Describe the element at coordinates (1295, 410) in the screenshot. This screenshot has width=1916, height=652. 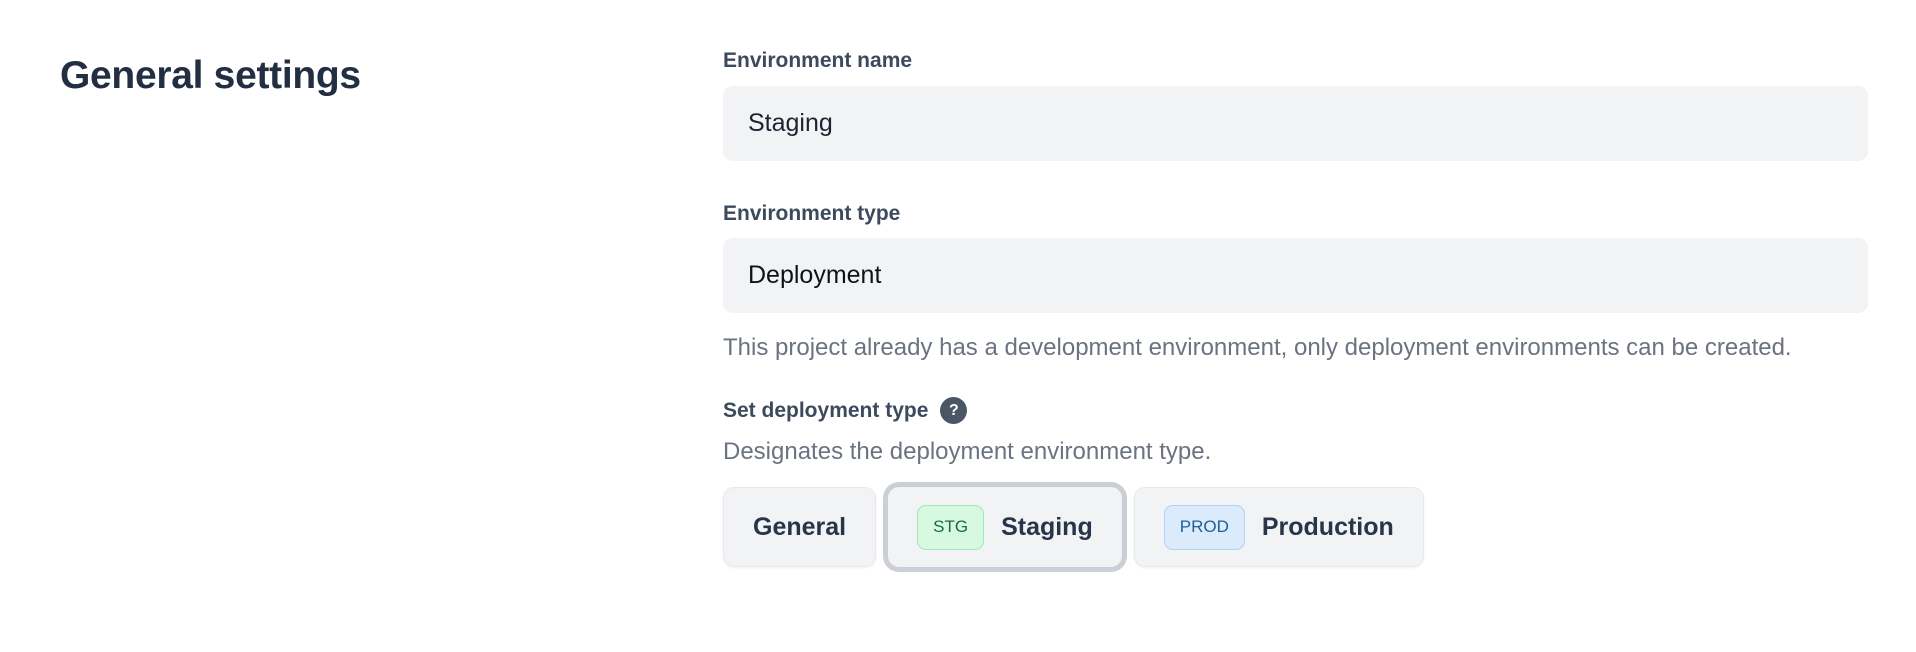
I see `deployment-type-label-row: Set deployment type ?` at that location.